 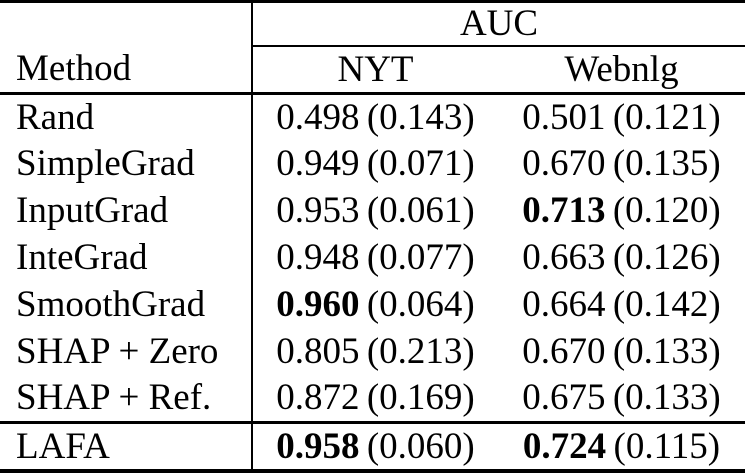 I want to click on method-cell: InputGrad, so click(x=126, y=211).